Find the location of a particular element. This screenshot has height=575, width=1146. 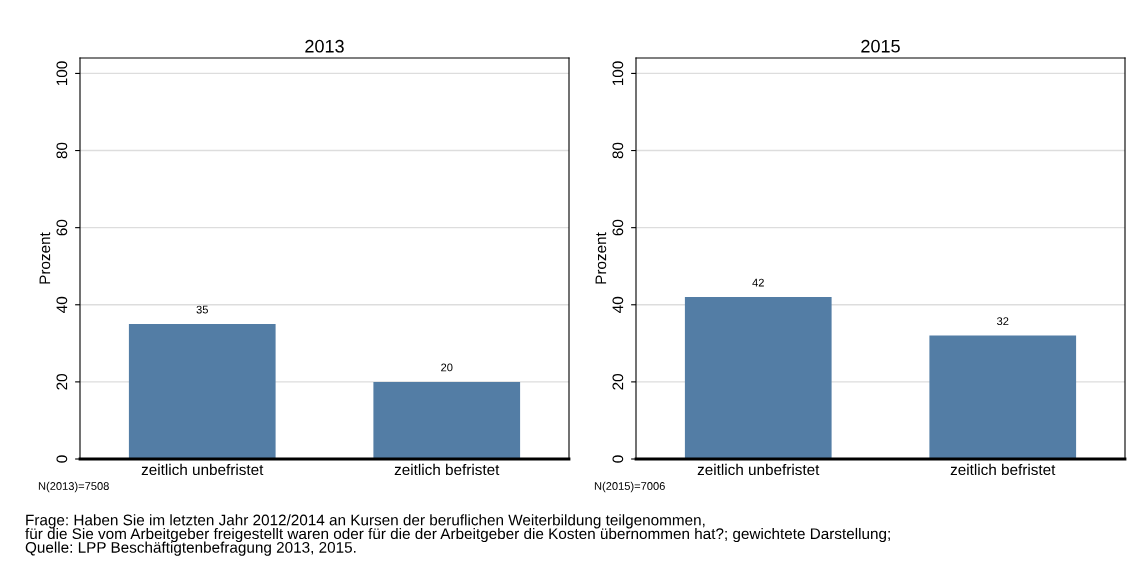

chart-title: 2015 is located at coordinates (880, 46).